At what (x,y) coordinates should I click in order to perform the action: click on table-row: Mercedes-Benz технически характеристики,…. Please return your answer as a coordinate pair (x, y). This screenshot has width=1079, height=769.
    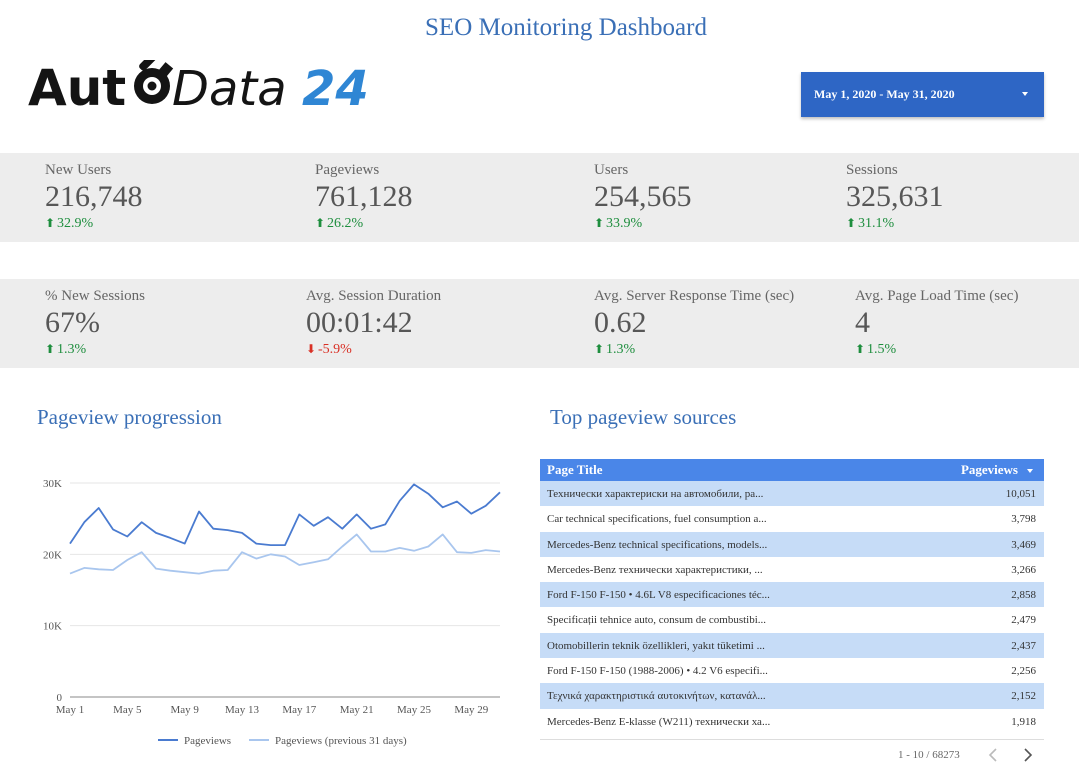
    Looking at the image, I should click on (792, 569).